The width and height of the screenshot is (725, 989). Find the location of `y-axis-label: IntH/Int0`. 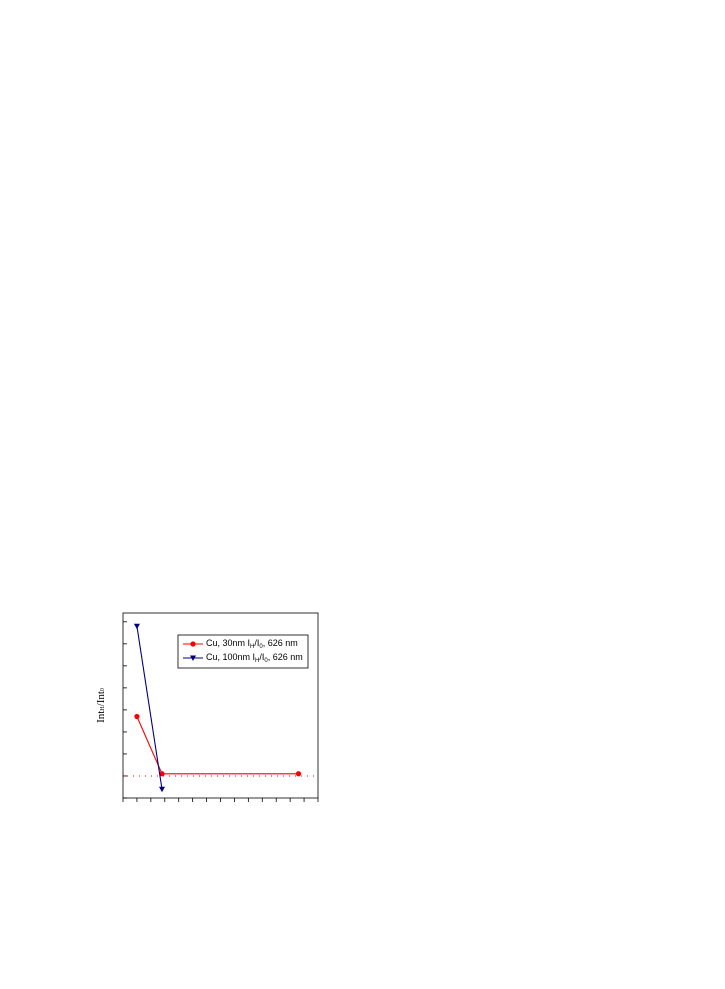

y-axis-label: IntH/Int0 is located at coordinates (101, 705).